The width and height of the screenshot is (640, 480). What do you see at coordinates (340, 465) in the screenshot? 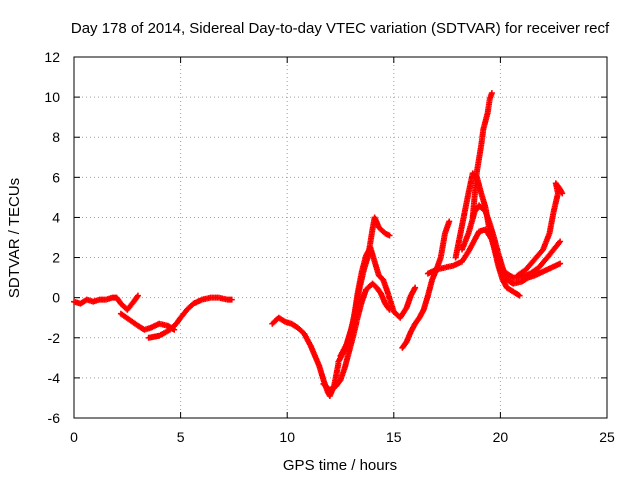
I see `x-axis-title: GPS time / hours` at bounding box center [340, 465].